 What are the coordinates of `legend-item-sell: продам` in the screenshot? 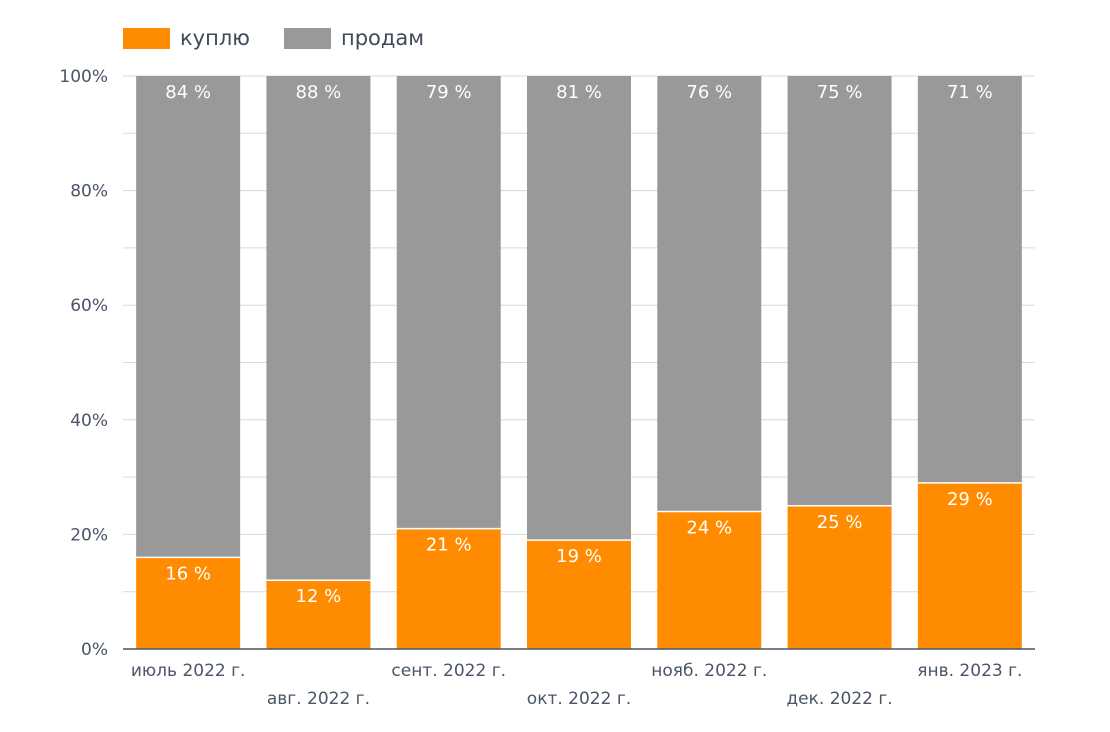 It's located at (354, 38).